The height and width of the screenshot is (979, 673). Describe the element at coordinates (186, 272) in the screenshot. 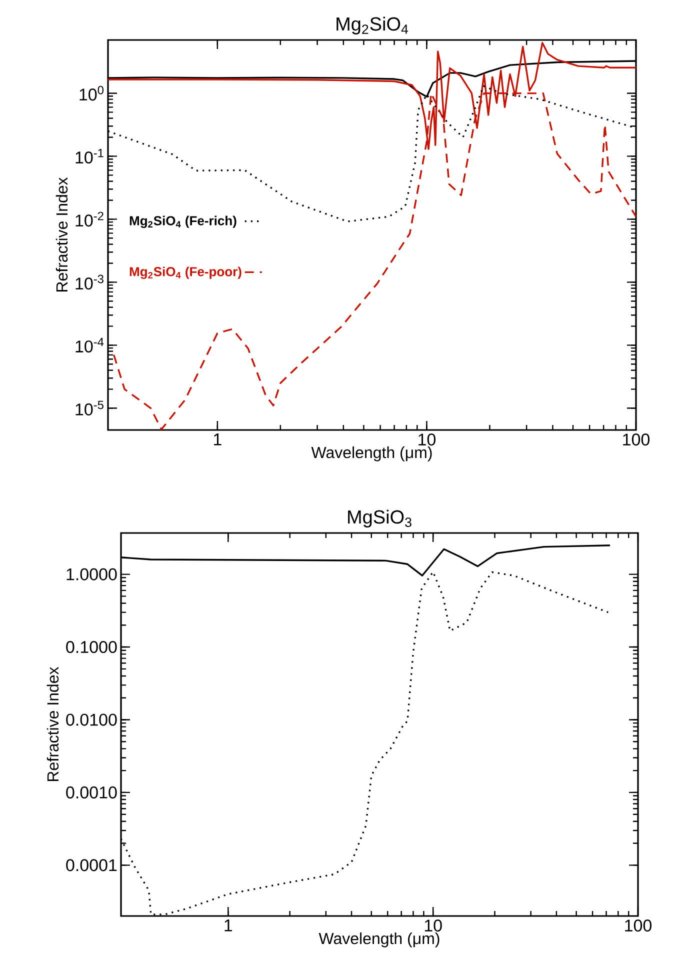

I see `legend-label: Mg$_{2}$SiO$_{4}$ (Fe-poor)` at that location.